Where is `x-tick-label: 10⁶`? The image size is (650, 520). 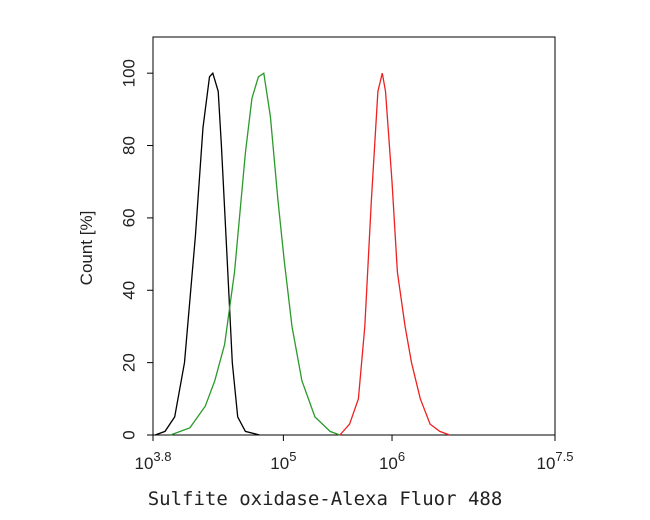
x-tick-label: 10⁶ is located at coordinates (392, 461).